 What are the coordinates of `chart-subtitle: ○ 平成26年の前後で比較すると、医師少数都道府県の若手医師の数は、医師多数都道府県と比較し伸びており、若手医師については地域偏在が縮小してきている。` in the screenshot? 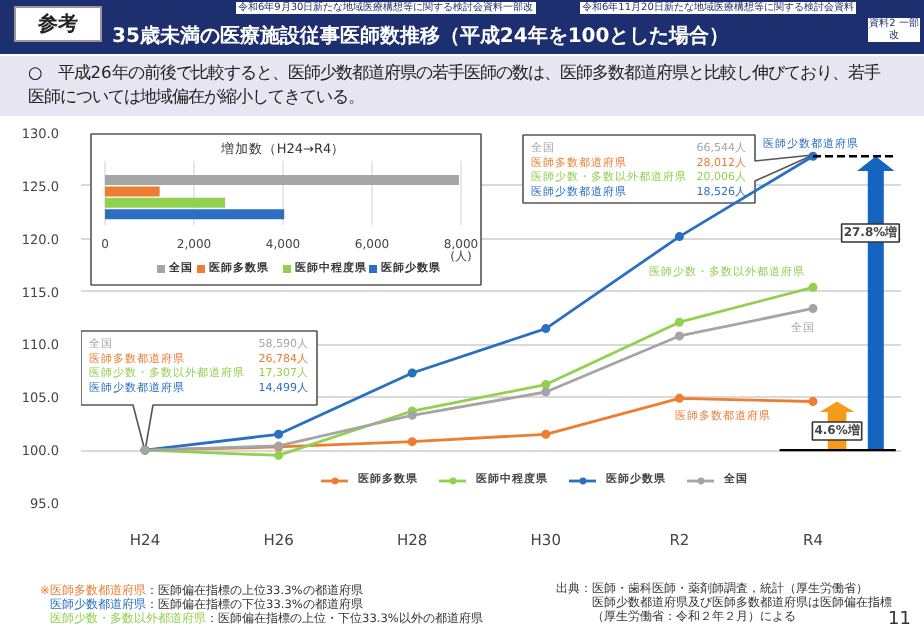 It's located at (455, 84).